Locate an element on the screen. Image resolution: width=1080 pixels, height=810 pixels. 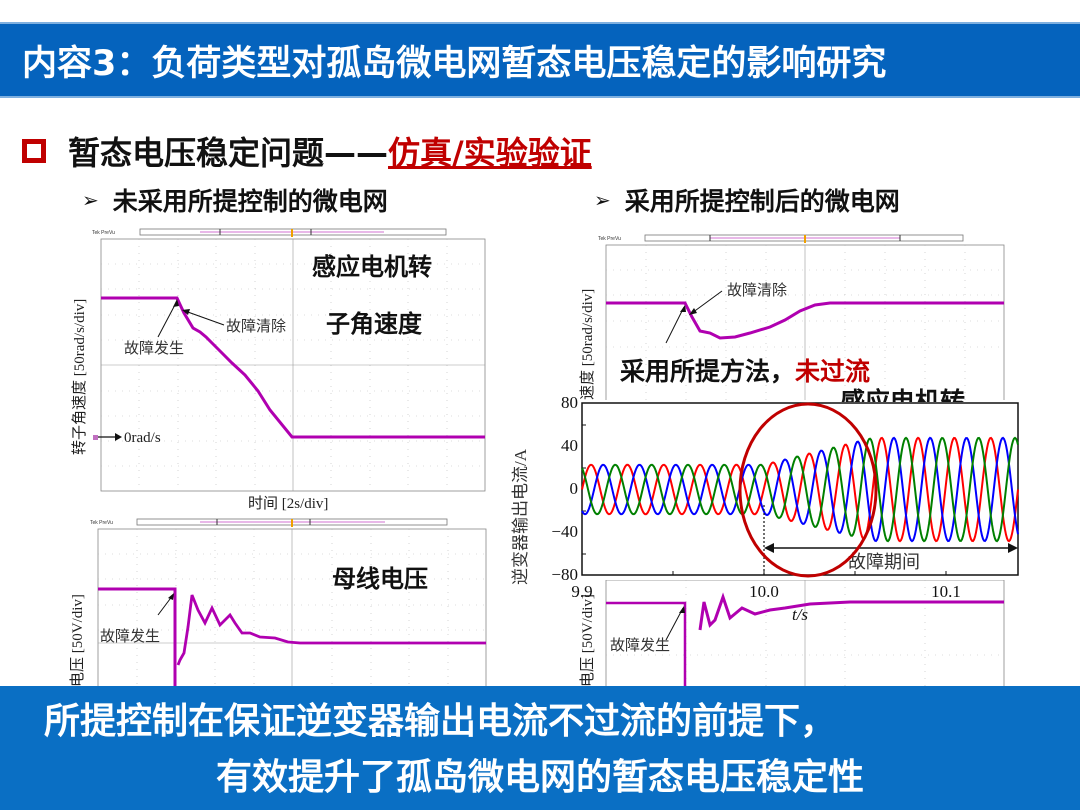
caption-red: 未过流 is located at coordinates (833, 371).